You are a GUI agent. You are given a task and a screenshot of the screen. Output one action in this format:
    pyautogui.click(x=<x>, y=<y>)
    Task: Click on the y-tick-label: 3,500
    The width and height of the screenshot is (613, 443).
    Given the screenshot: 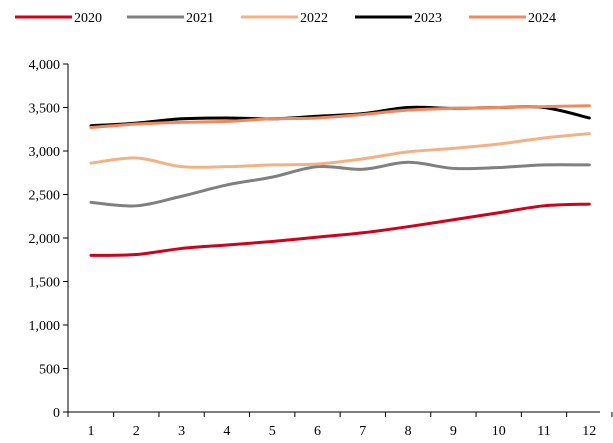 What is the action you would take?
    pyautogui.click(x=45, y=109)
    